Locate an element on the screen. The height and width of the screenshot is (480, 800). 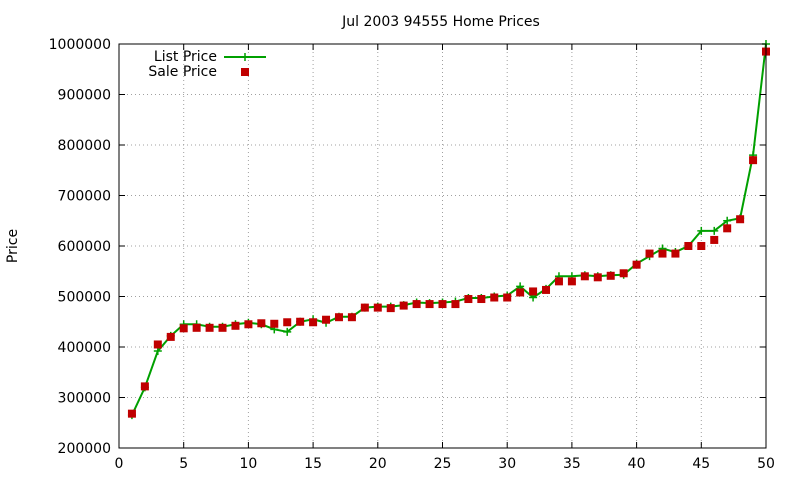
y-tick-label: 700000 is located at coordinates (84, 197).